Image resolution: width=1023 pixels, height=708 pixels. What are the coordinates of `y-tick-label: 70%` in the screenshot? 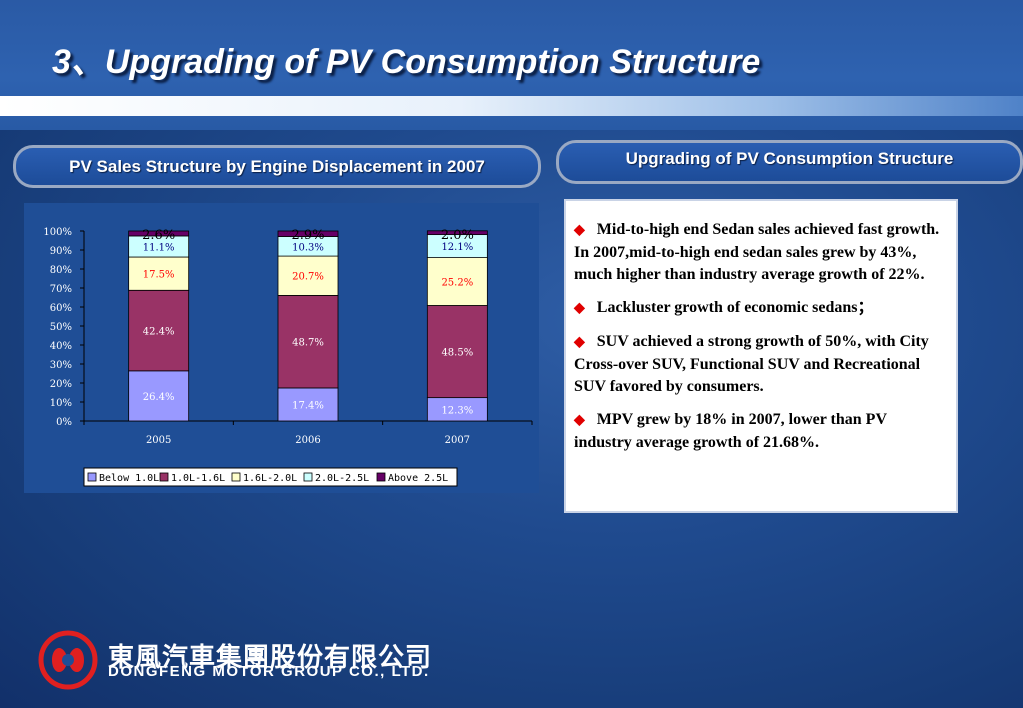 It's located at (61, 289).